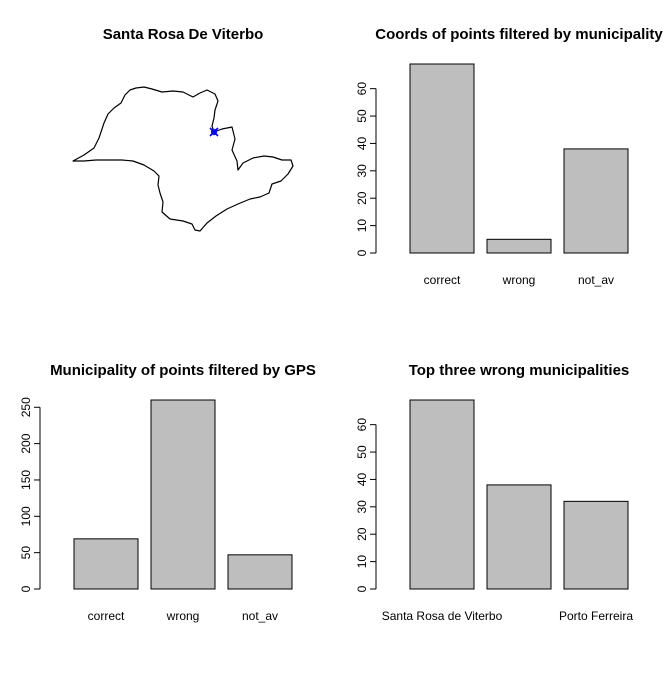 The image size is (671, 673). I want to click on y-axis: 0 50 100 150 200 250, so click(30, 494).